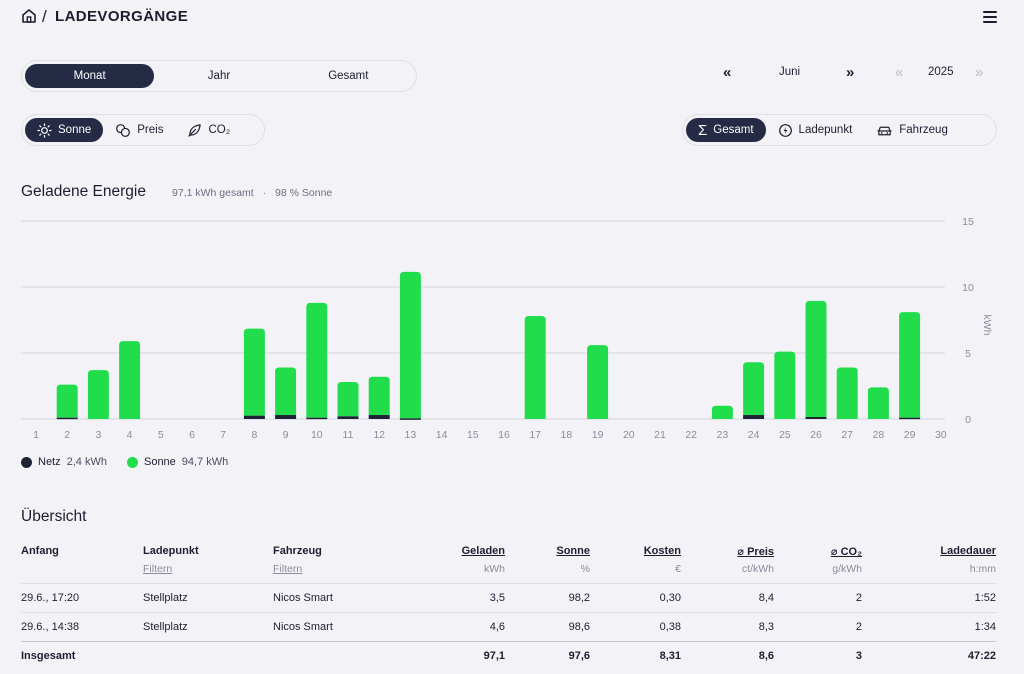 This screenshot has height=674, width=1024. Describe the element at coordinates (26, 462) in the screenshot. I see `legend-netz-swatch` at that location.